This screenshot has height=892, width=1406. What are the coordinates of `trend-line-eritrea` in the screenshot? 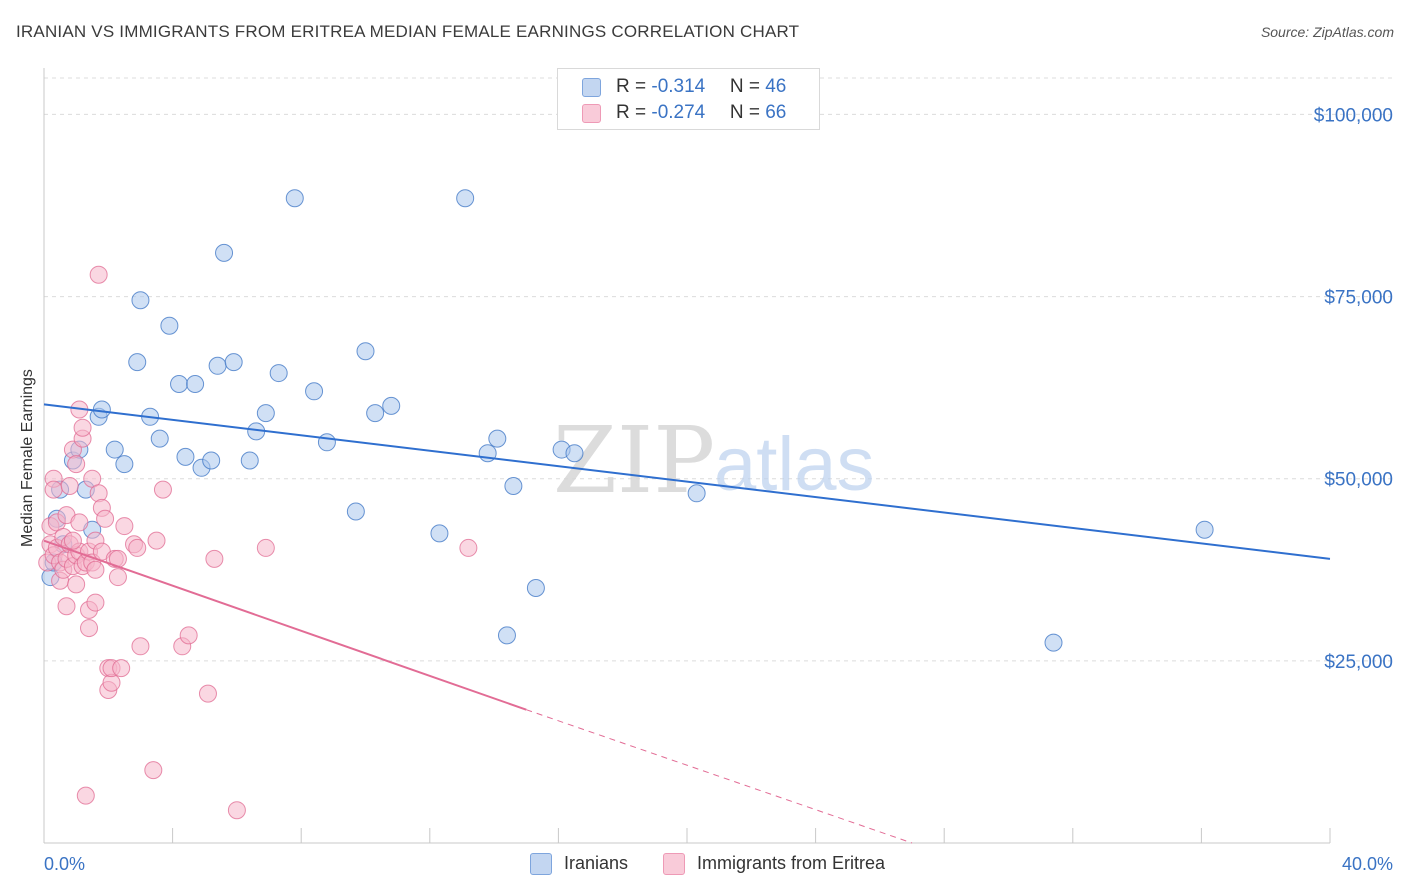 It's located at (285, 625).